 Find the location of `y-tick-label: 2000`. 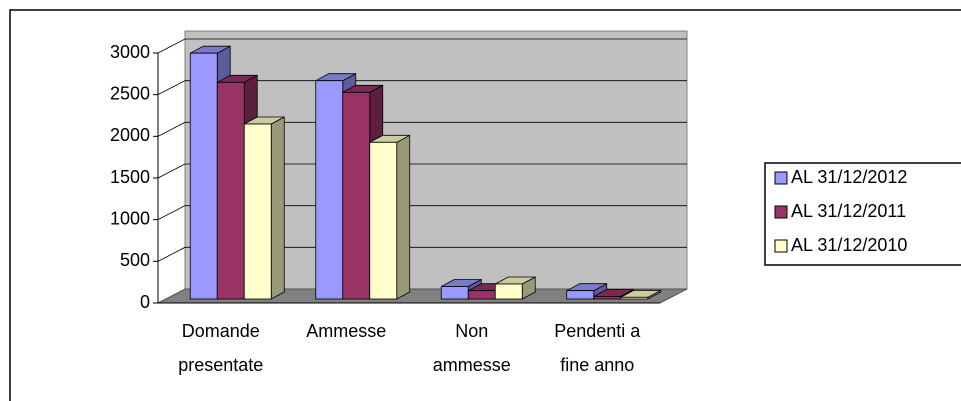

y-tick-label: 2000 is located at coordinates (130, 135).